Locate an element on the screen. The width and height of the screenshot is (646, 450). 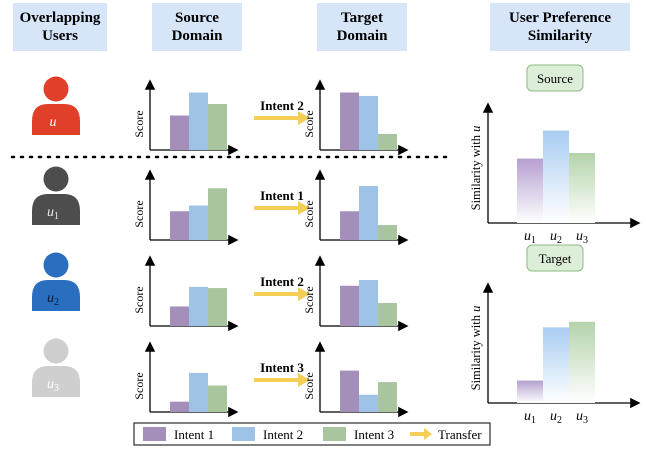
source-chart-u: Score is located at coordinates (185, 117).